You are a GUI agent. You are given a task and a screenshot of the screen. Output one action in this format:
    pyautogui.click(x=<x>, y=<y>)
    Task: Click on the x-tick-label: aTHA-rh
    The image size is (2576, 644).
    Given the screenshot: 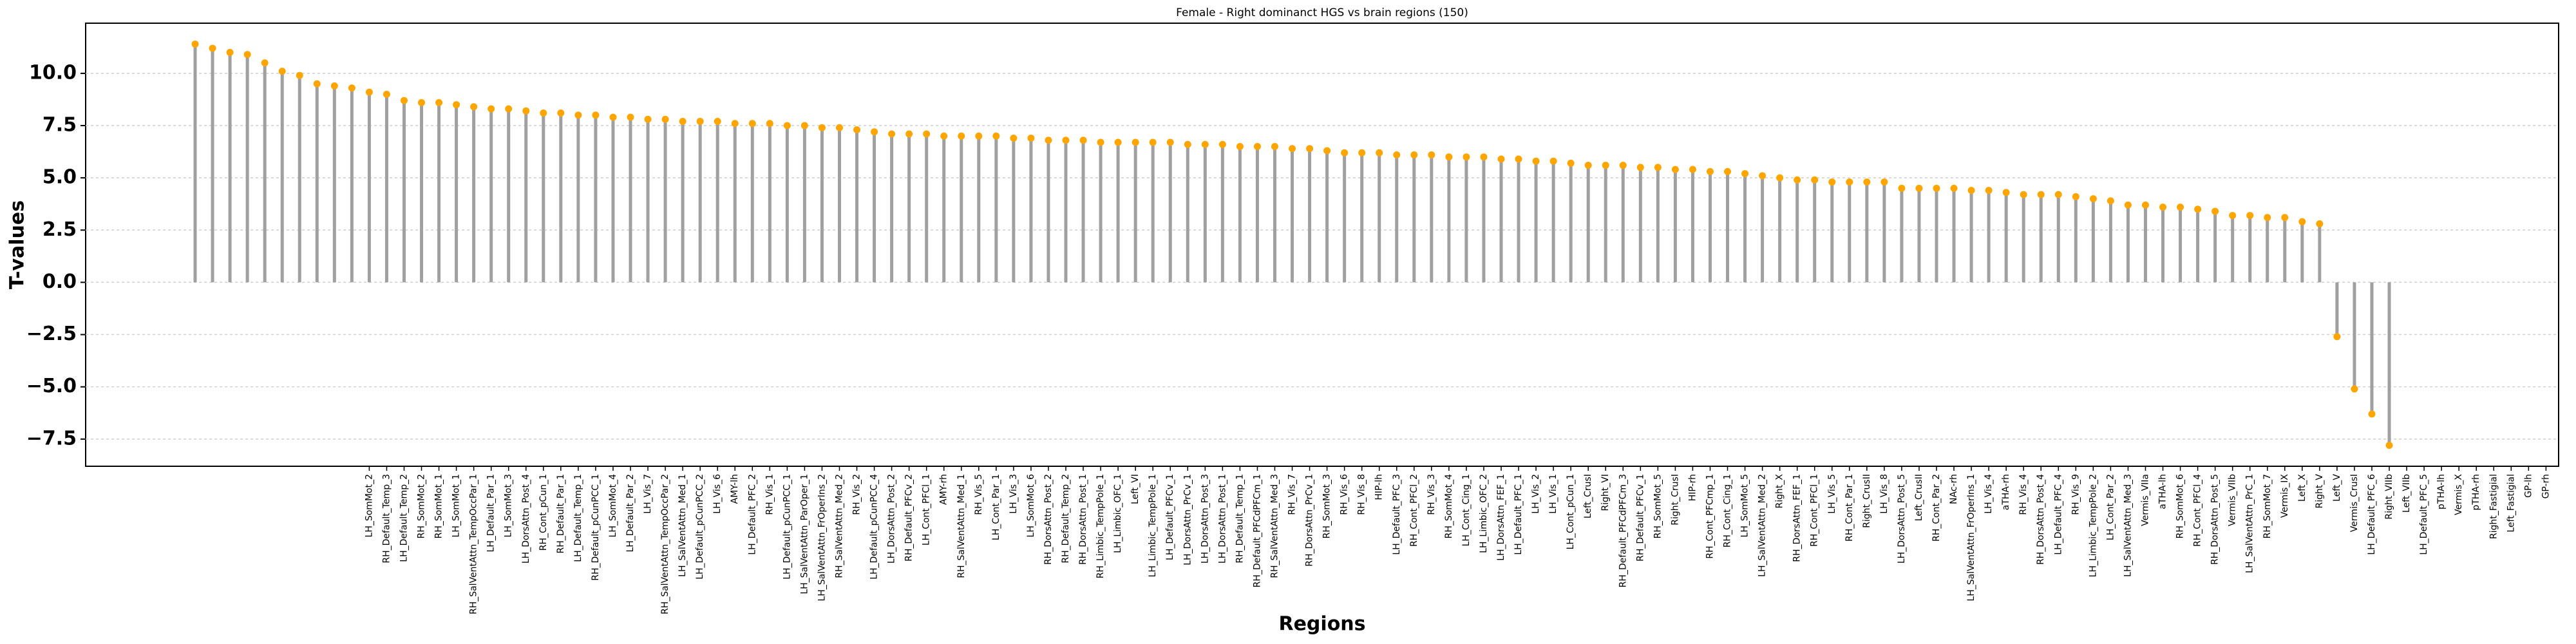 What is the action you would take?
    pyautogui.click(x=2006, y=492)
    